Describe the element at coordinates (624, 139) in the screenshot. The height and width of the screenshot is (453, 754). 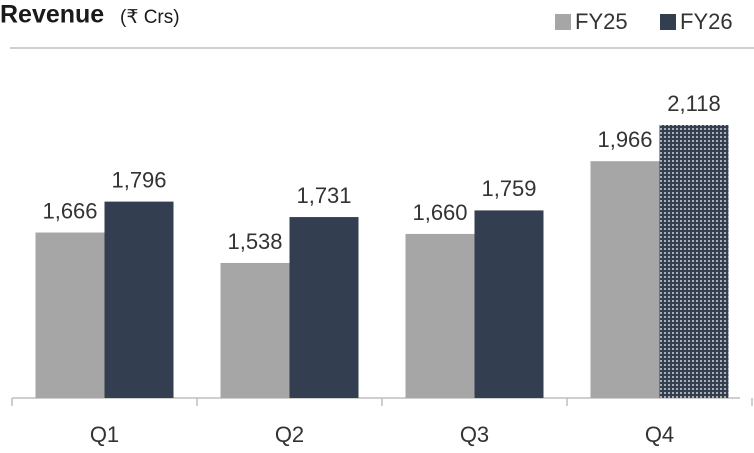
I see `value-label: 1,966` at that location.